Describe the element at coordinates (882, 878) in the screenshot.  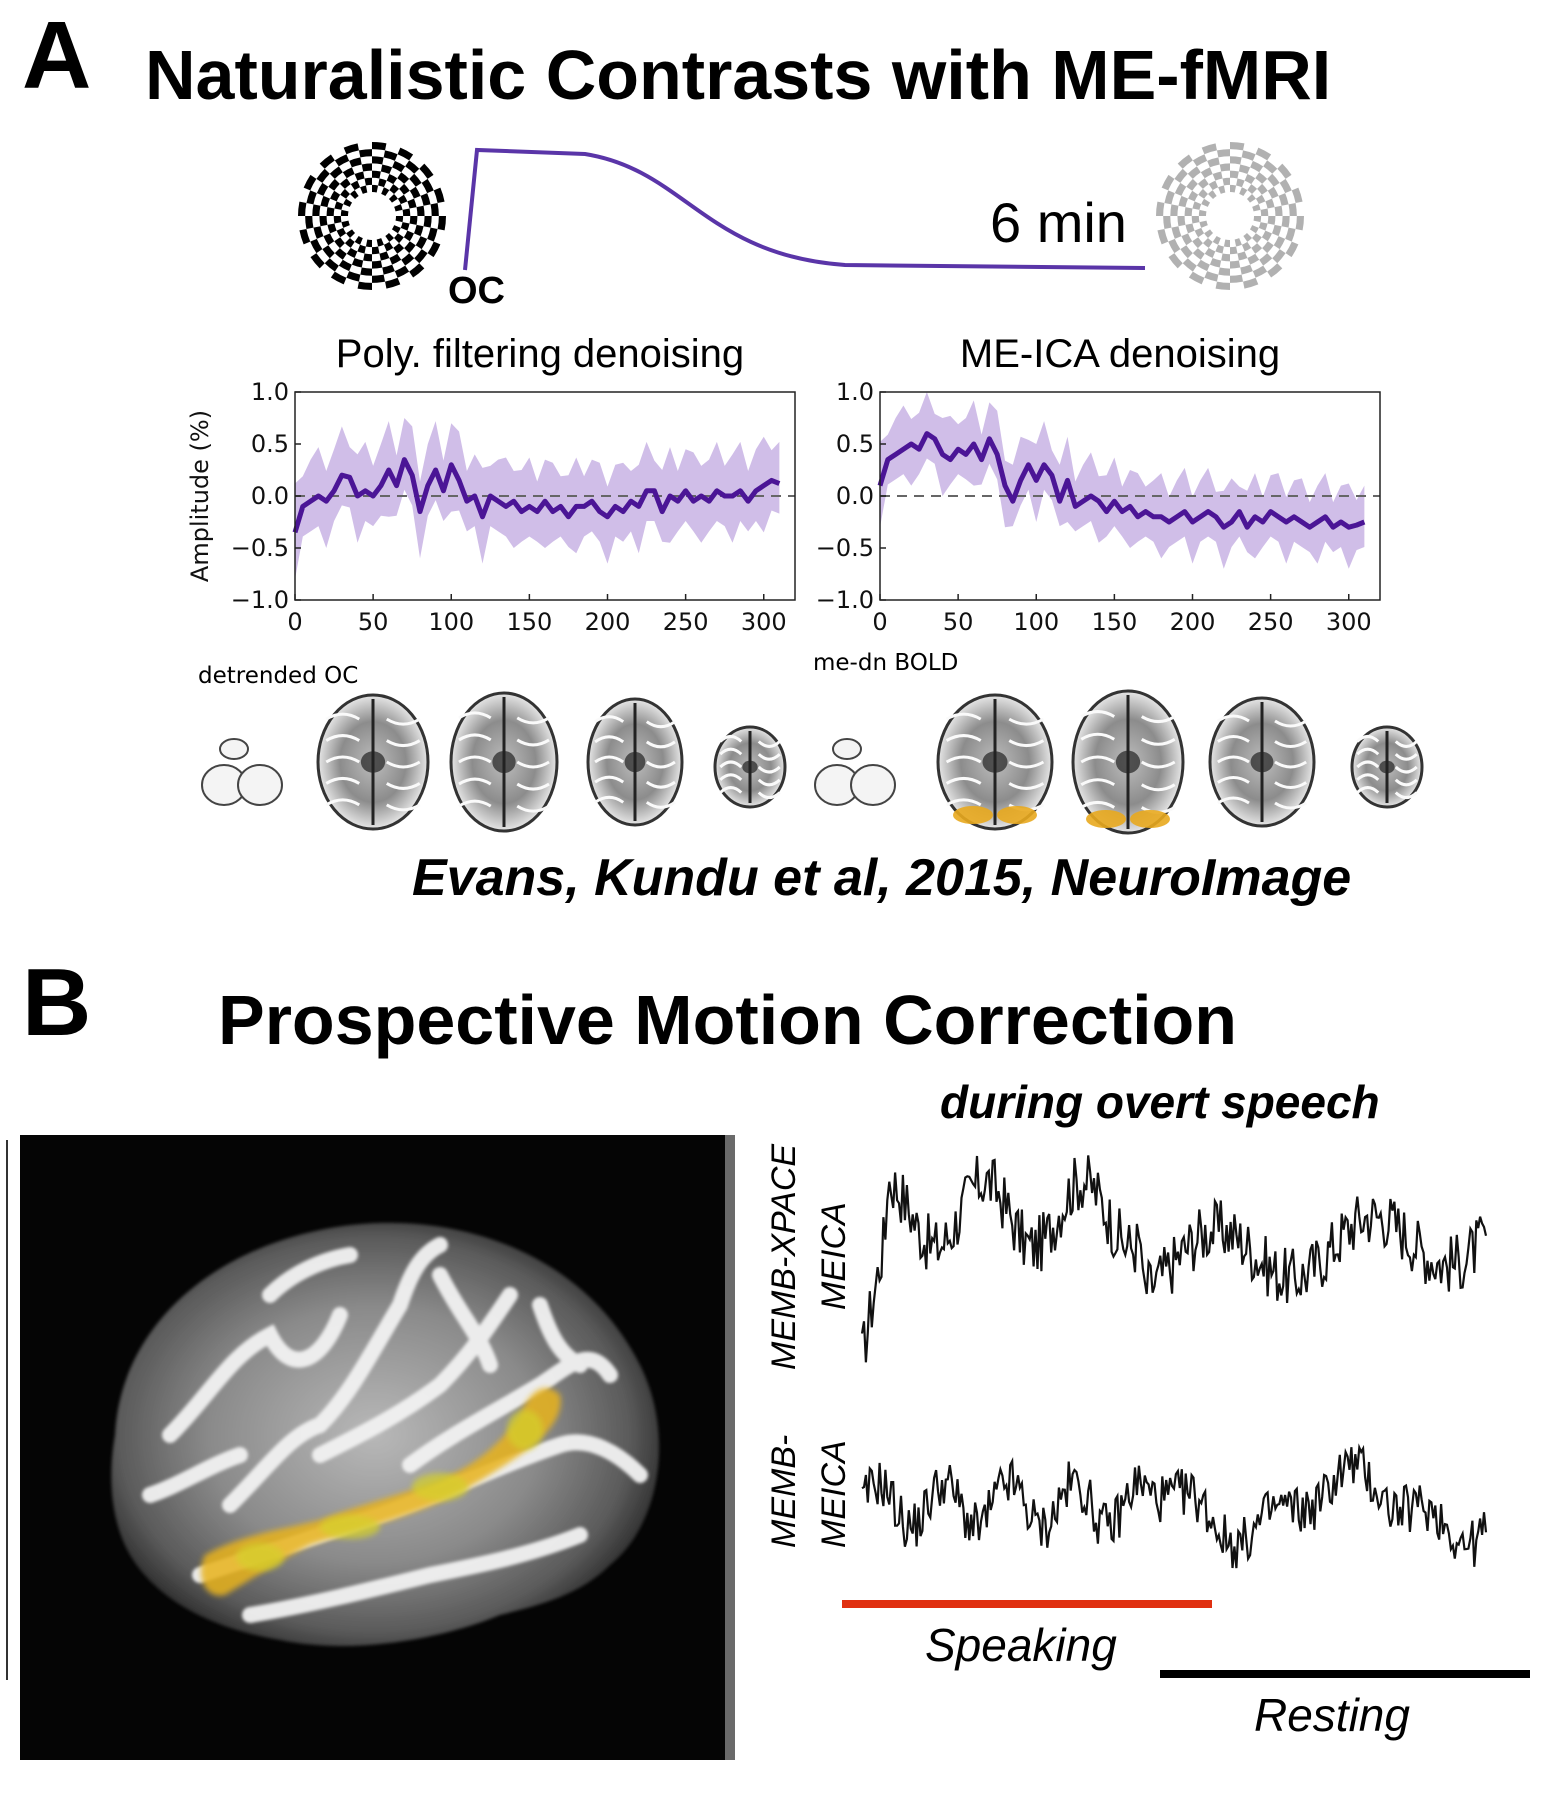
I see `citation: Evans, Kundu et al, 2015, NeuroImage` at that location.